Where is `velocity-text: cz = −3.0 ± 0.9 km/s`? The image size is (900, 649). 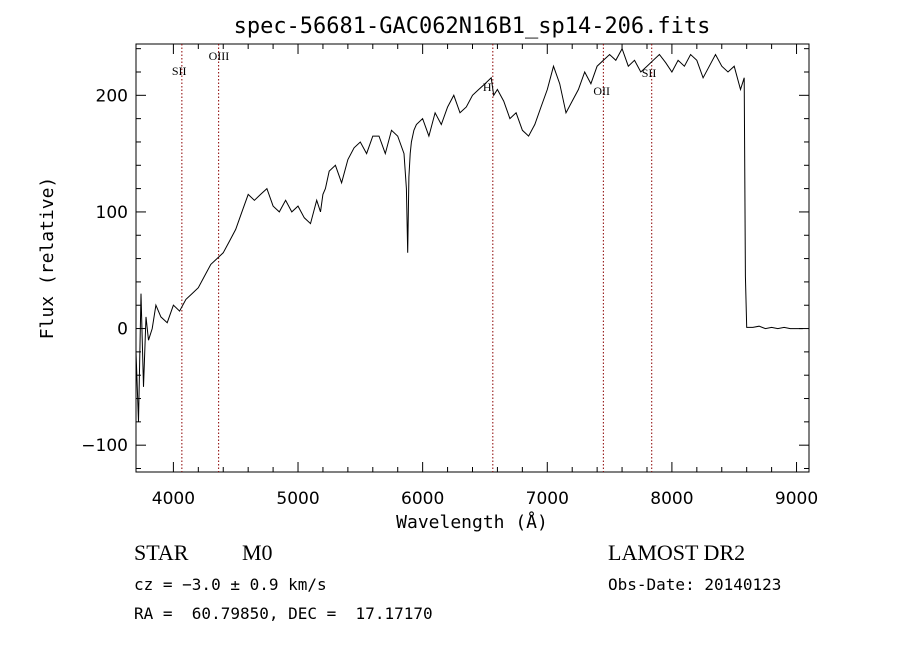
velocity-text: cz = −3.0 ± 0.9 km/s is located at coordinates (230, 584).